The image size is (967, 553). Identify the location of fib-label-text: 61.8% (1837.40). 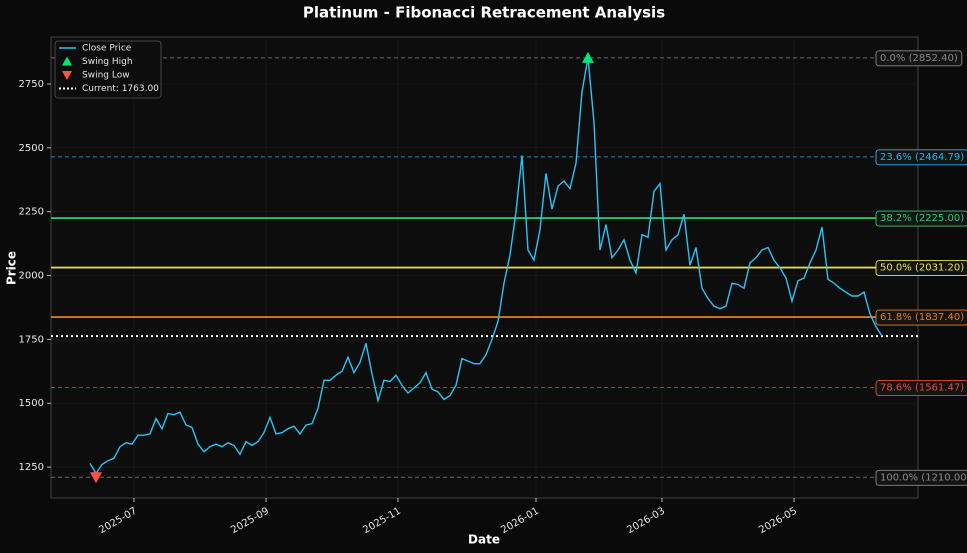
(922, 317).